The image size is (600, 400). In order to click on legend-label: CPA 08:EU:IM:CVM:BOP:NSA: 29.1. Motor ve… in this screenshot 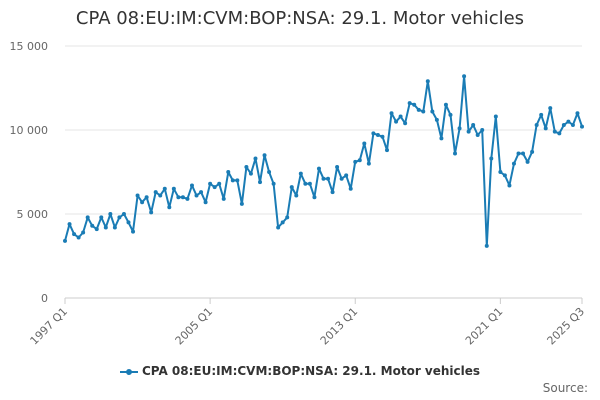, I will do `click(311, 371)`.